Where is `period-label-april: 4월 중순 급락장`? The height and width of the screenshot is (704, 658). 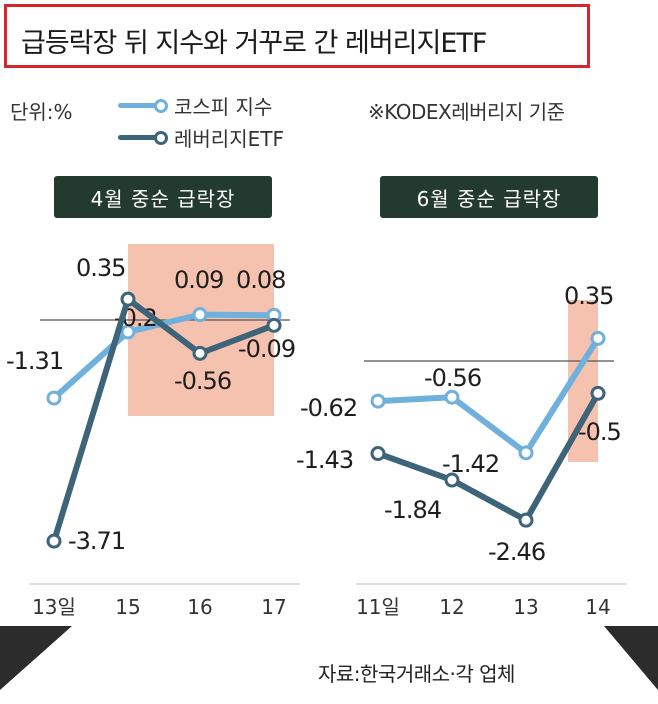
period-label-april: 4월 중순 급락장 is located at coordinates (163, 197).